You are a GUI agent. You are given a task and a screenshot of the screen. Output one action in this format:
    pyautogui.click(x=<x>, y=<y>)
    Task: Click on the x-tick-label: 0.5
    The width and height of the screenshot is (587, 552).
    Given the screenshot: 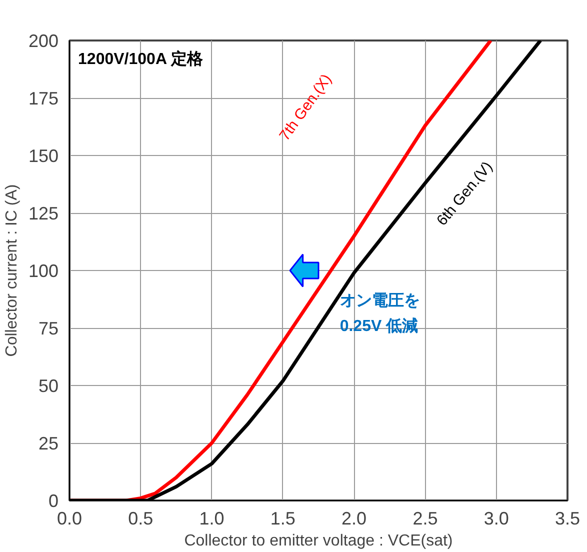 What is the action you would take?
    pyautogui.click(x=141, y=518)
    